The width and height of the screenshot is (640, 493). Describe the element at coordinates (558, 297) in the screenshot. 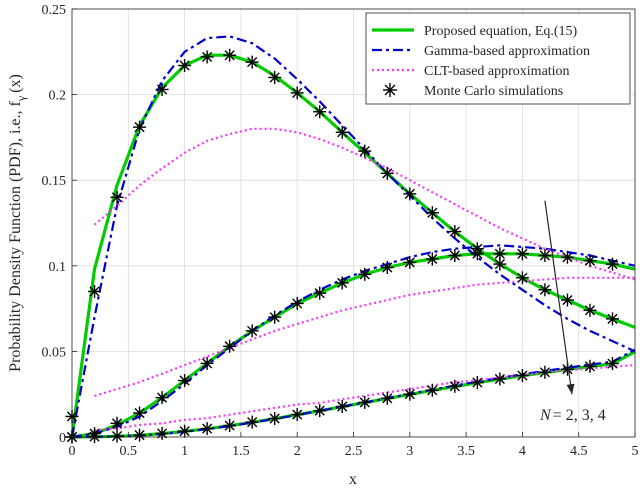

I see `annotation-arrow-line` at that location.